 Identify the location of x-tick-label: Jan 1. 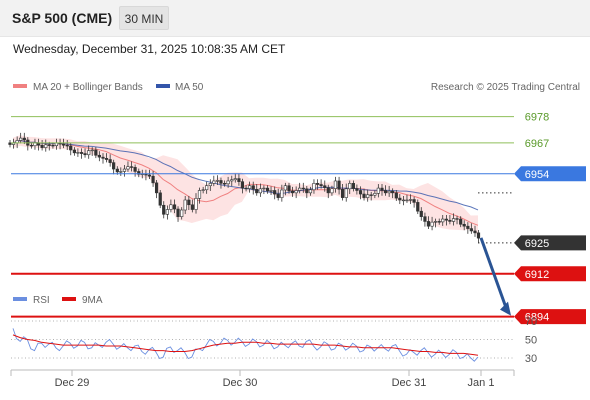
(481, 383).